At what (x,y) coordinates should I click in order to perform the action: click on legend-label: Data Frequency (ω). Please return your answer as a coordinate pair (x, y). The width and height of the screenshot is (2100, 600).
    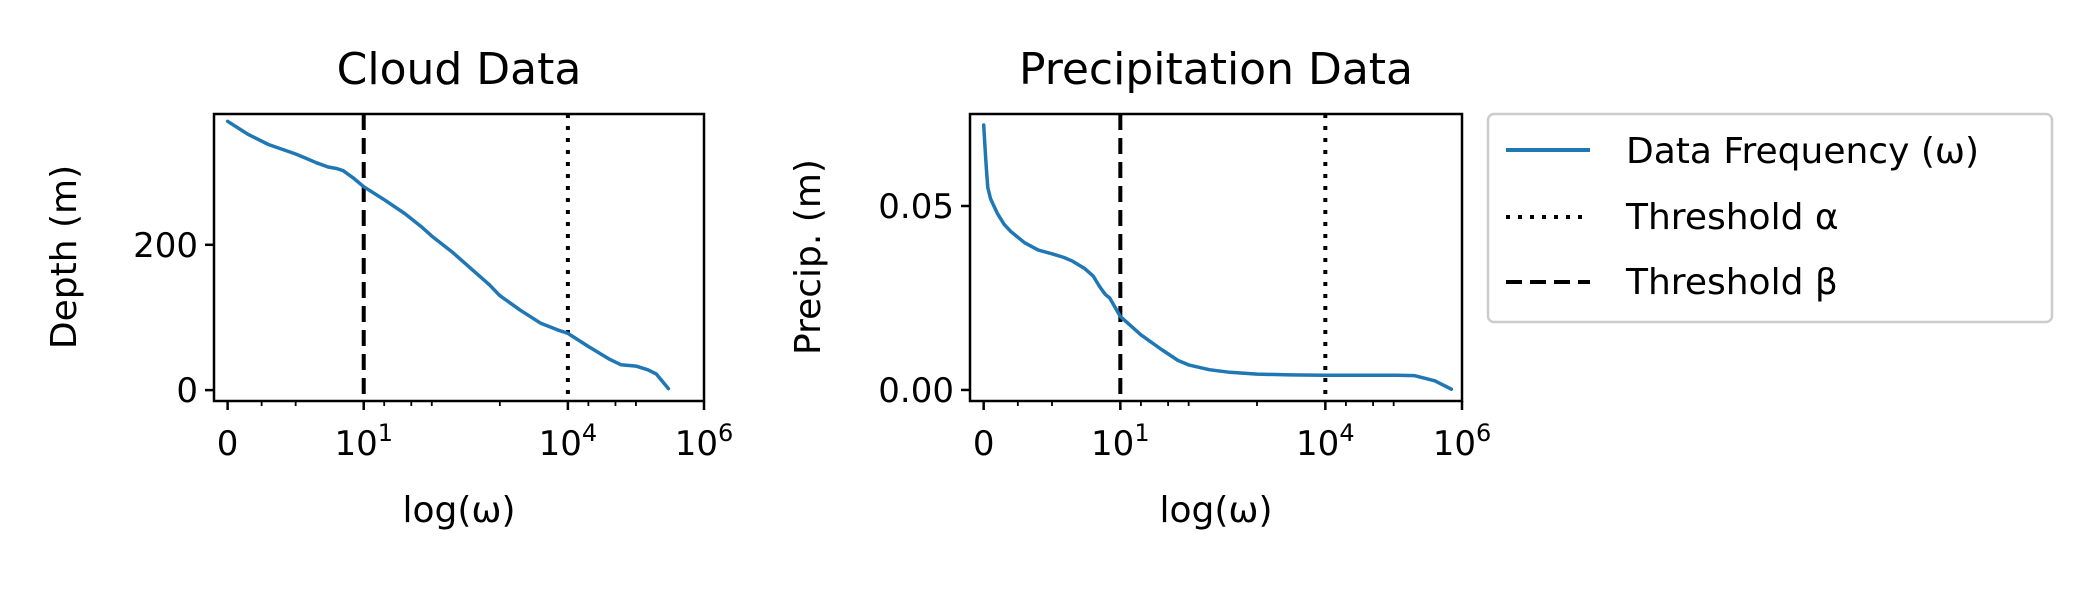
    Looking at the image, I should click on (1802, 151).